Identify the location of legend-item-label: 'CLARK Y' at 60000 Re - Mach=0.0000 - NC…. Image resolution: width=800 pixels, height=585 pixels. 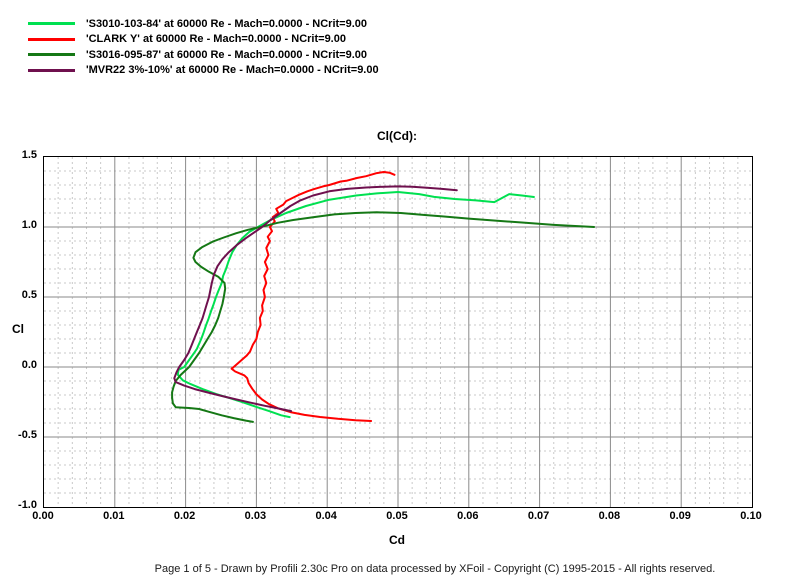
(216, 39).